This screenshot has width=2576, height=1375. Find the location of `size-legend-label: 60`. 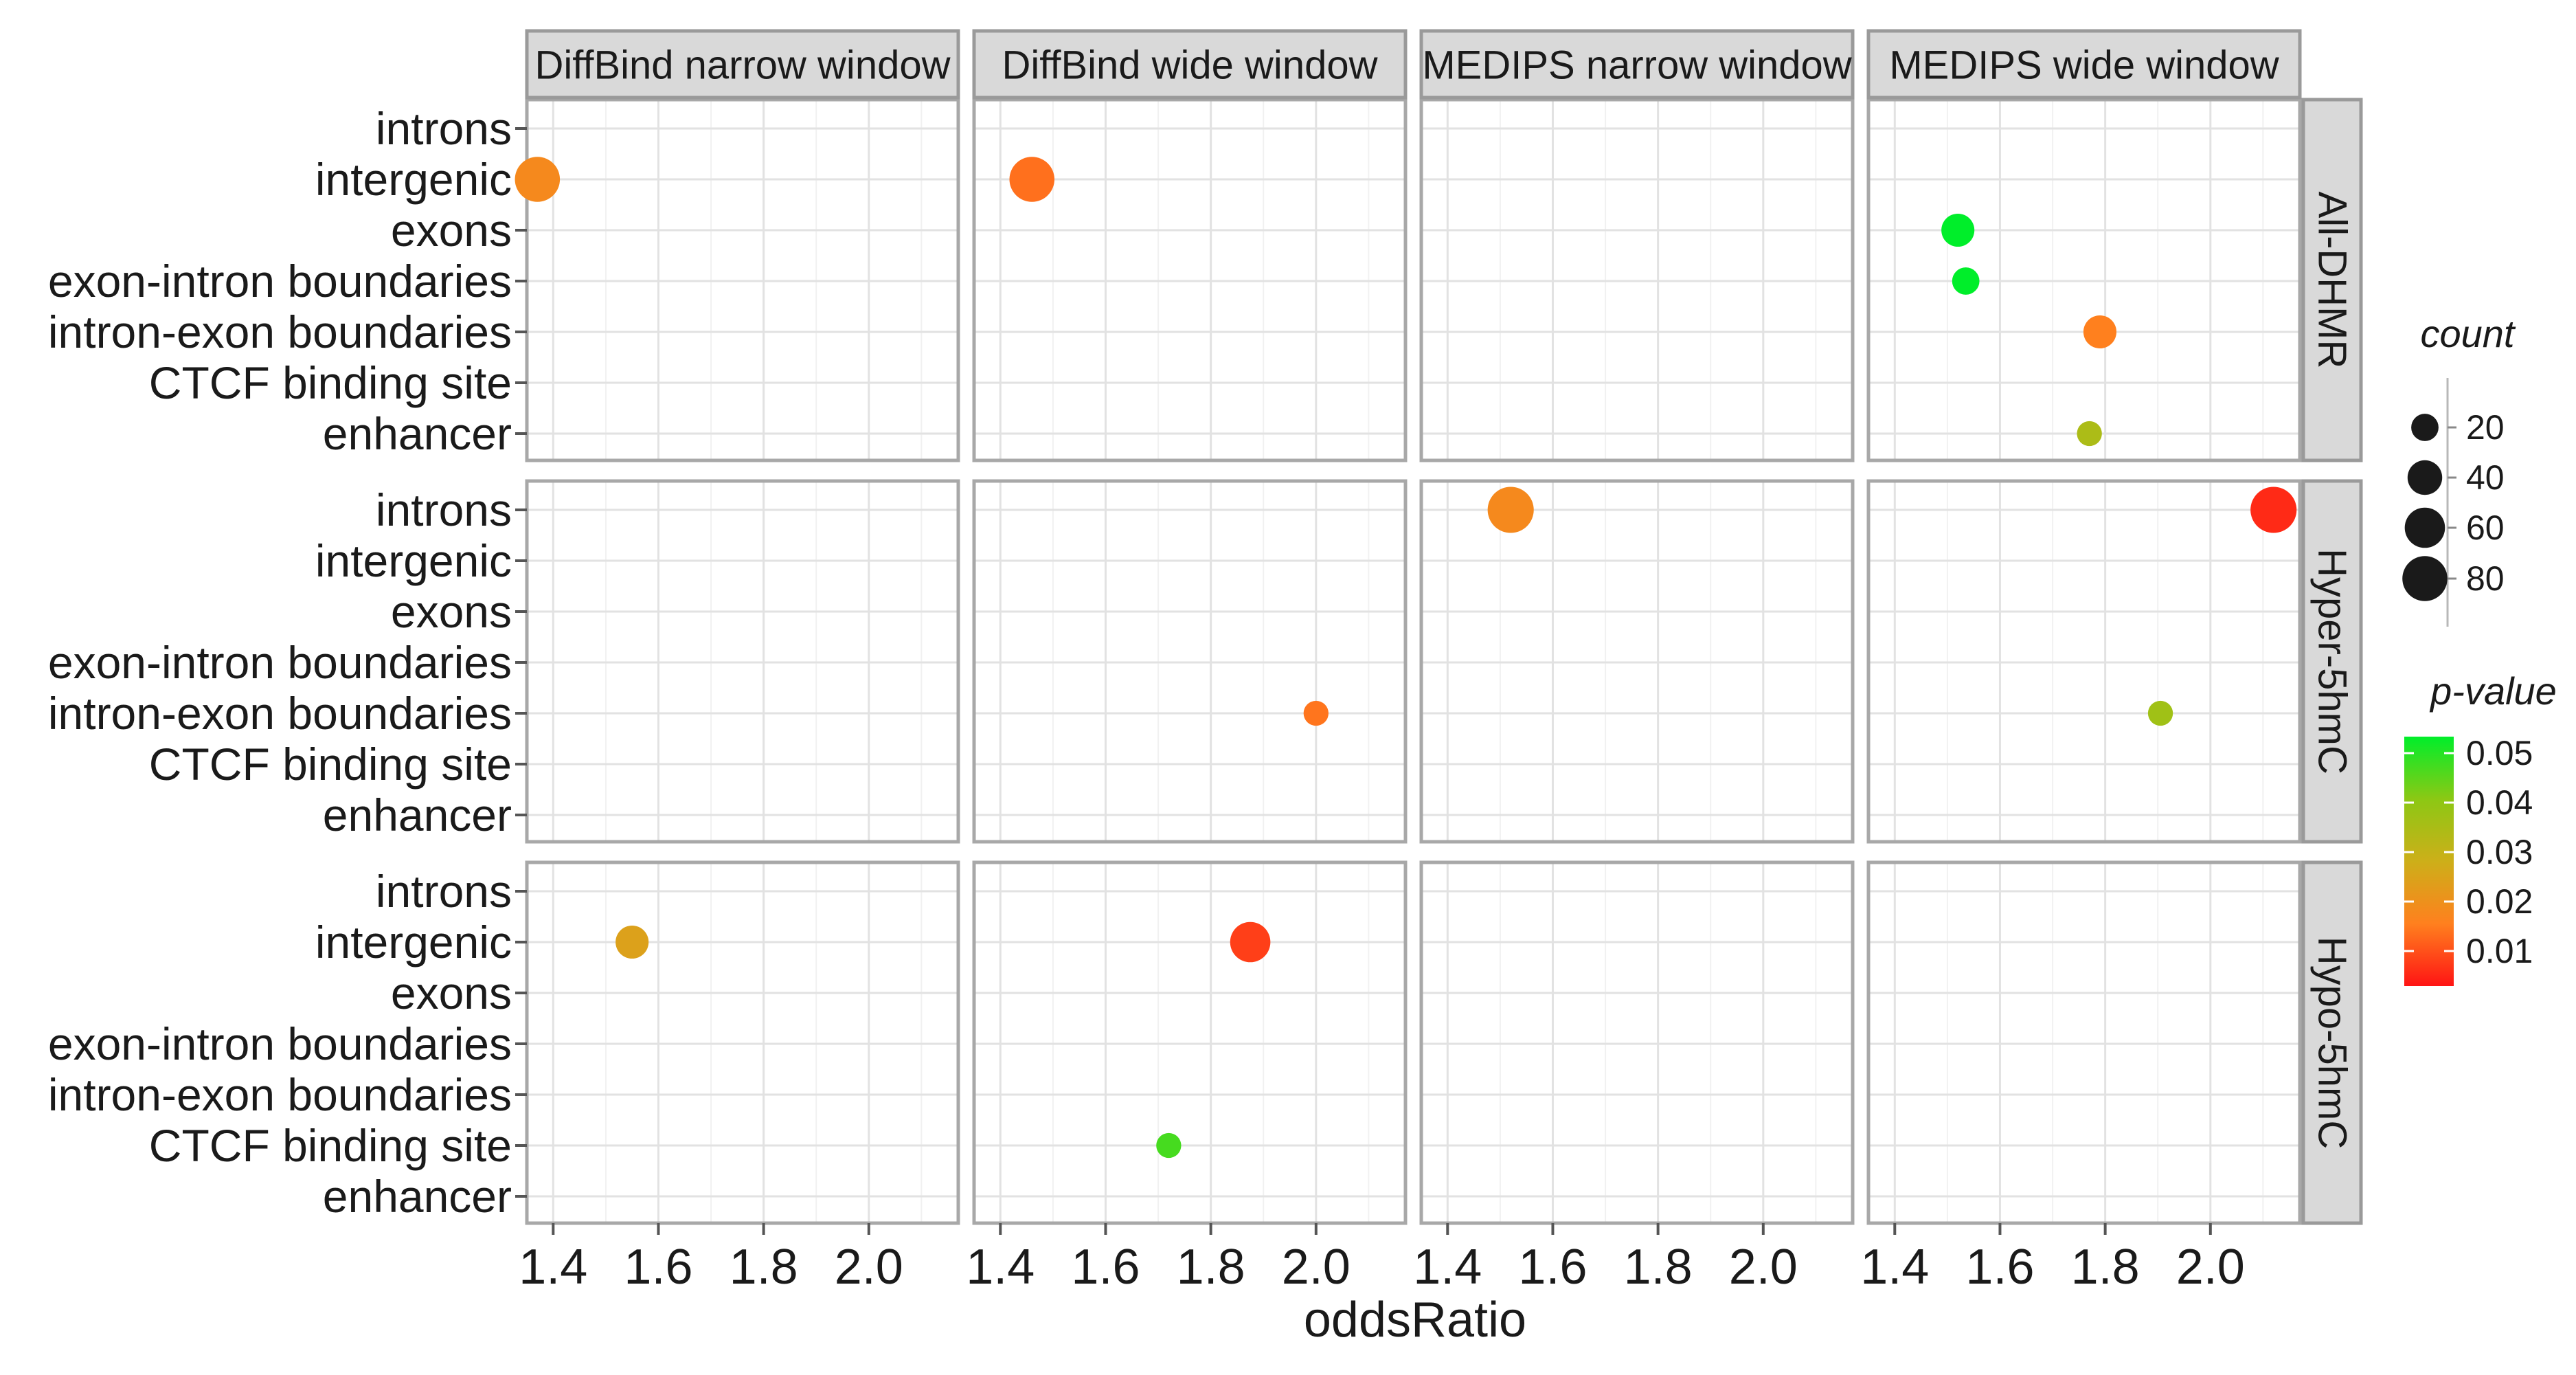

size-legend-label: 60 is located at coordinates (2485, 527).